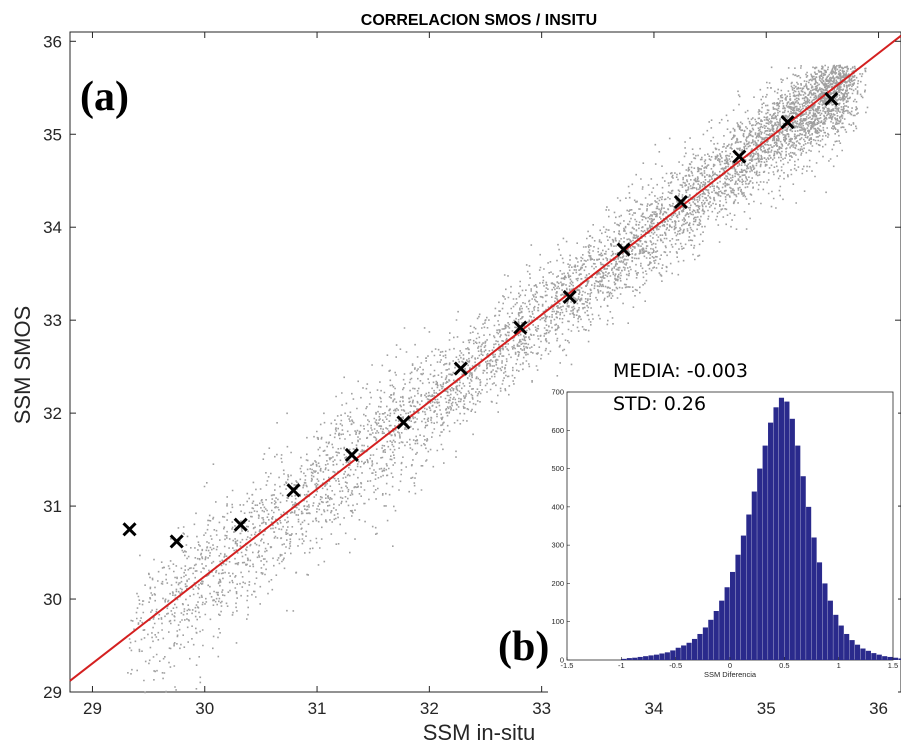 Image resolution: width=901 pixels, height=746 pixels. Describe the element at coordinates (479, 732) in the screenshot. I see `x-axis-label: SSM in-situ` at that location.